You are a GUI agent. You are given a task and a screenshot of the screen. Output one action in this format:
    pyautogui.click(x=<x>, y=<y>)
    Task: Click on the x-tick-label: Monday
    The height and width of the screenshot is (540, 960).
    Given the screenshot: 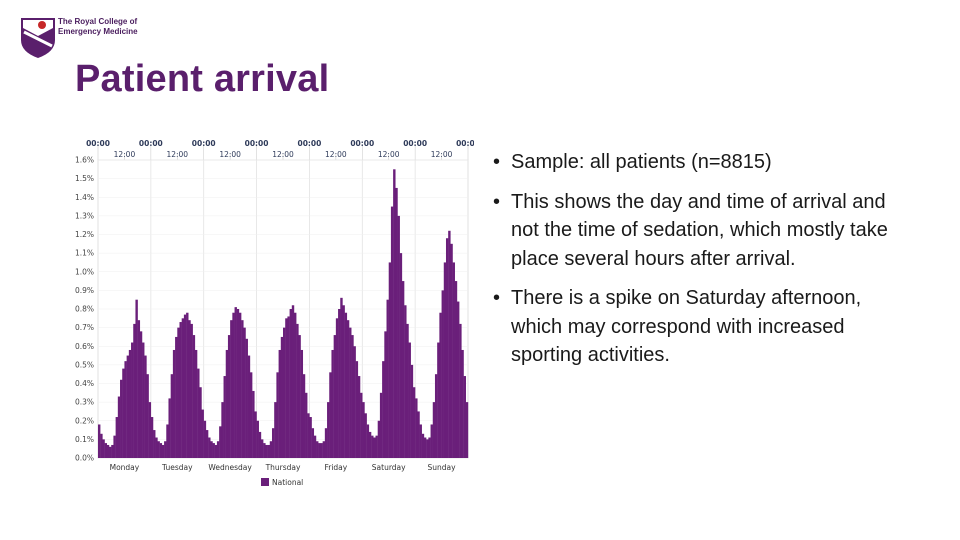 What is the action you would take?
    pyautogui.click(x=125, y=467)
    